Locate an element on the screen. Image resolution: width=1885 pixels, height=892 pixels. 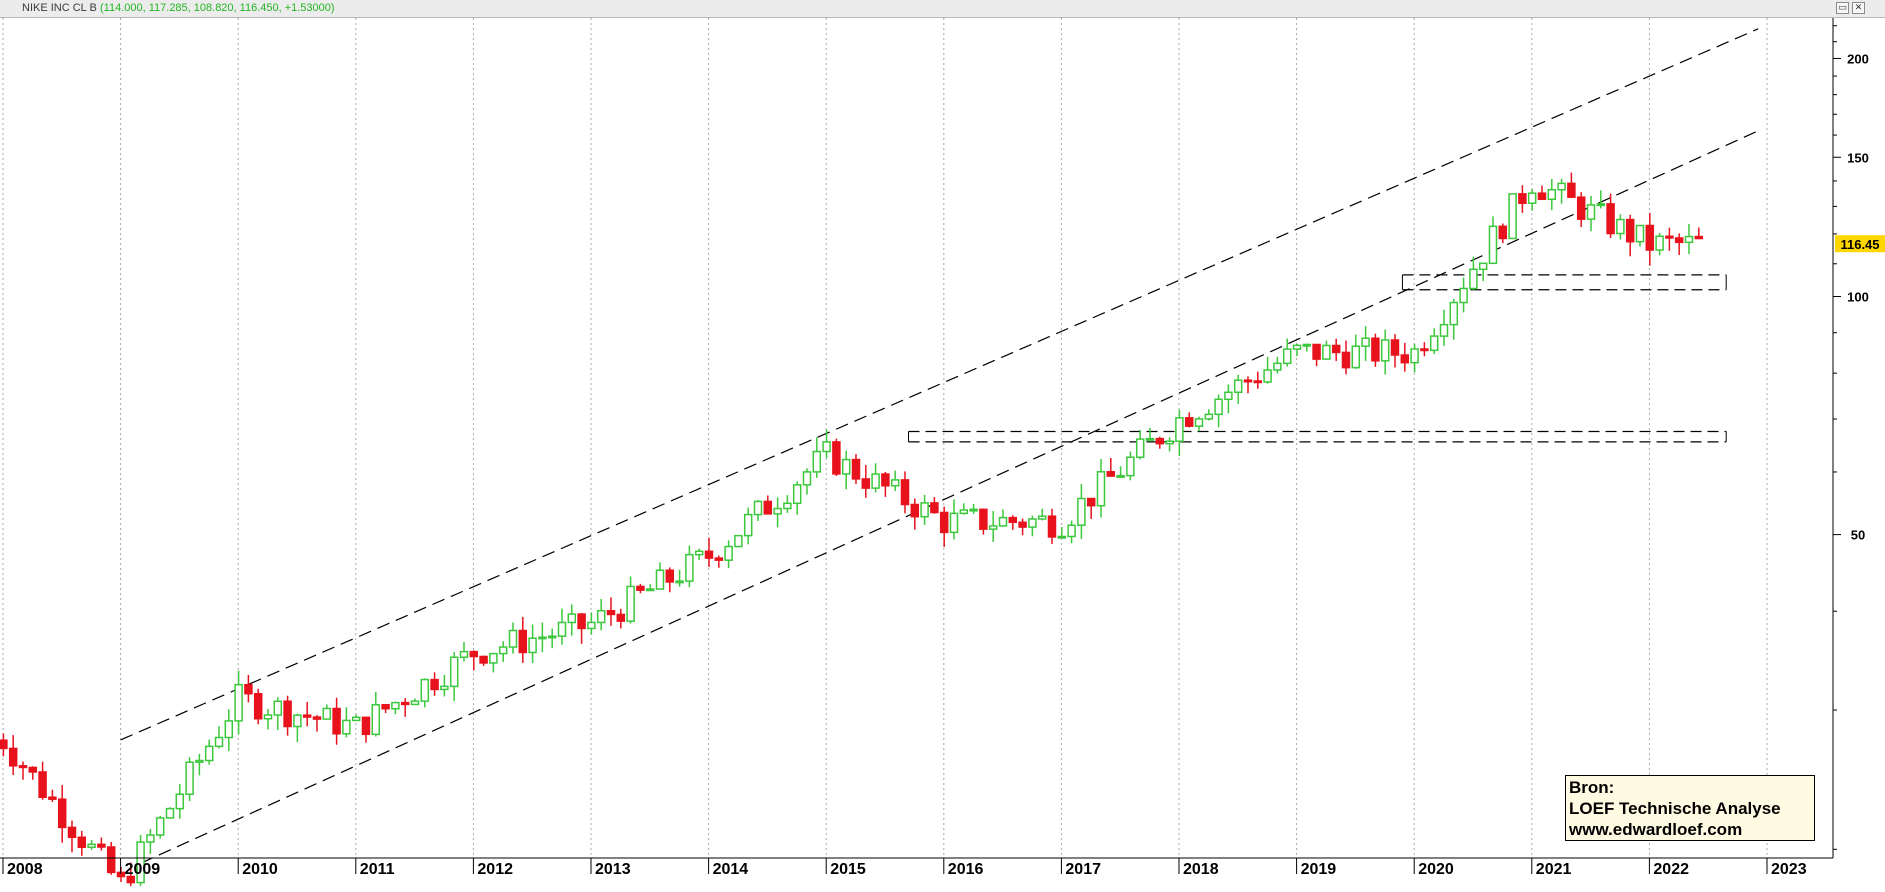
y-tick-label: 200 is located at coordinates (1858, 58).